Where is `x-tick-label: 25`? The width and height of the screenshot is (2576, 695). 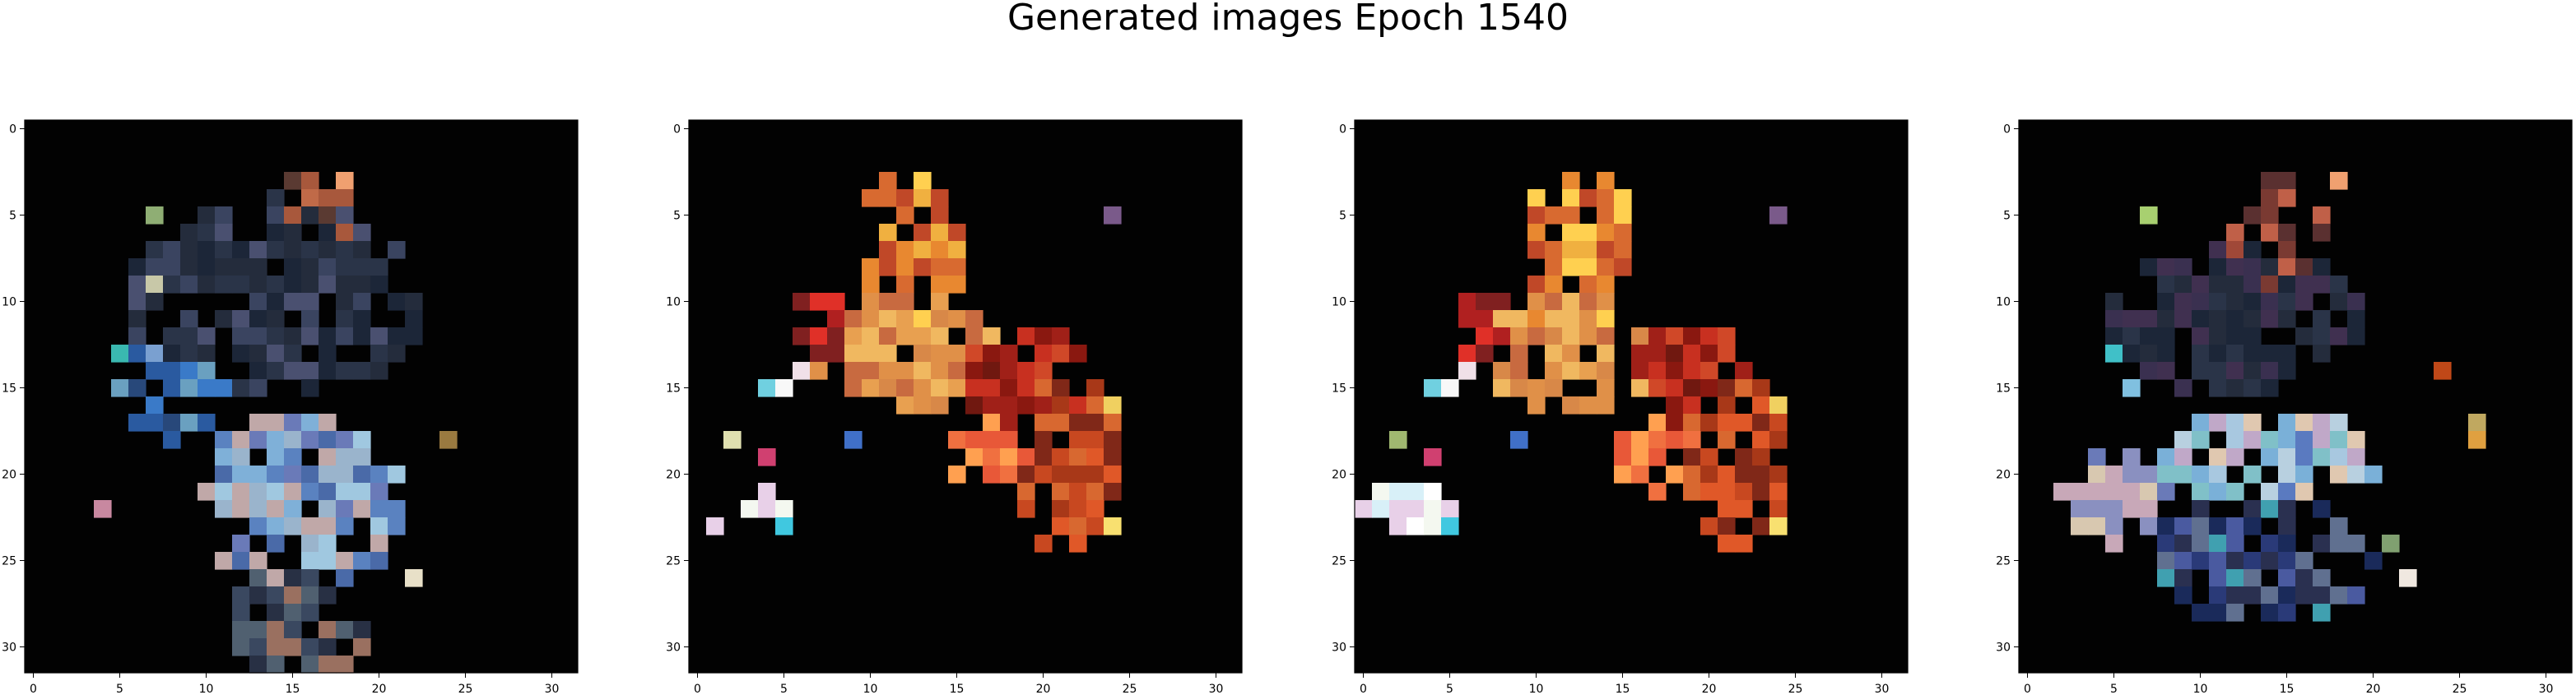 x-tick-label: 25 is located at coordinates (1795, 689).